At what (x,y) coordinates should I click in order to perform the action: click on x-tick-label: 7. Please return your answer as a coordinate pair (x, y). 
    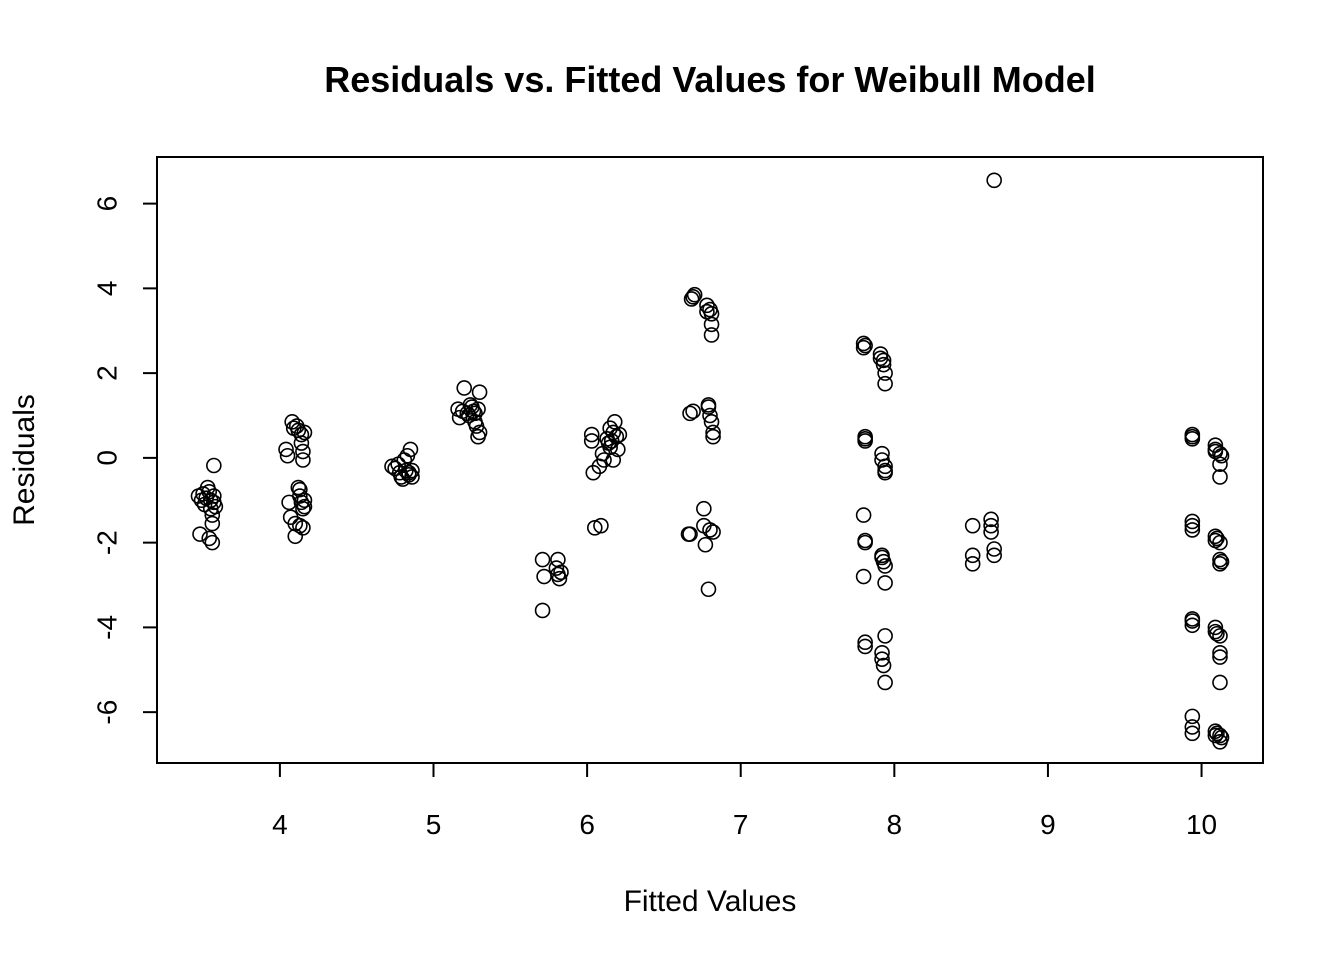
    Looking at the image, I should click on (741, 824).